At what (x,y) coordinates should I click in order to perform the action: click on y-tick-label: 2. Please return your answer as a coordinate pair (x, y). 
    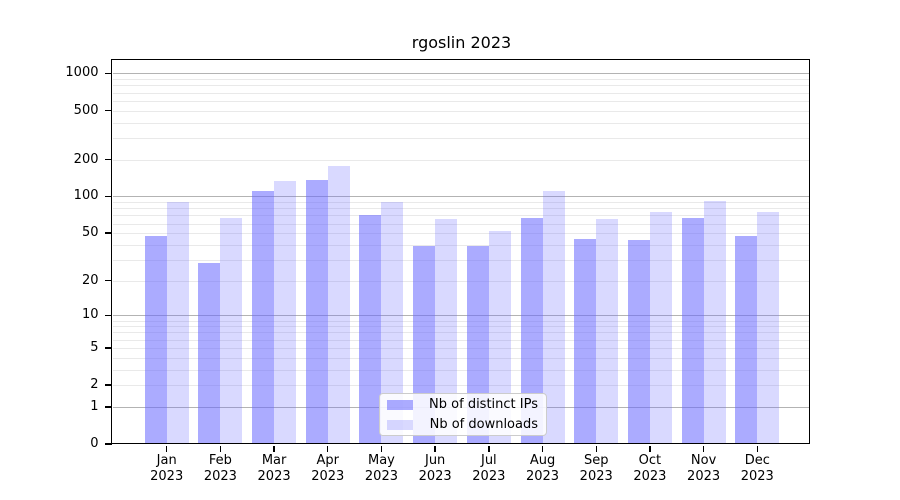
    Looking at the image, I should click on (94, 385).